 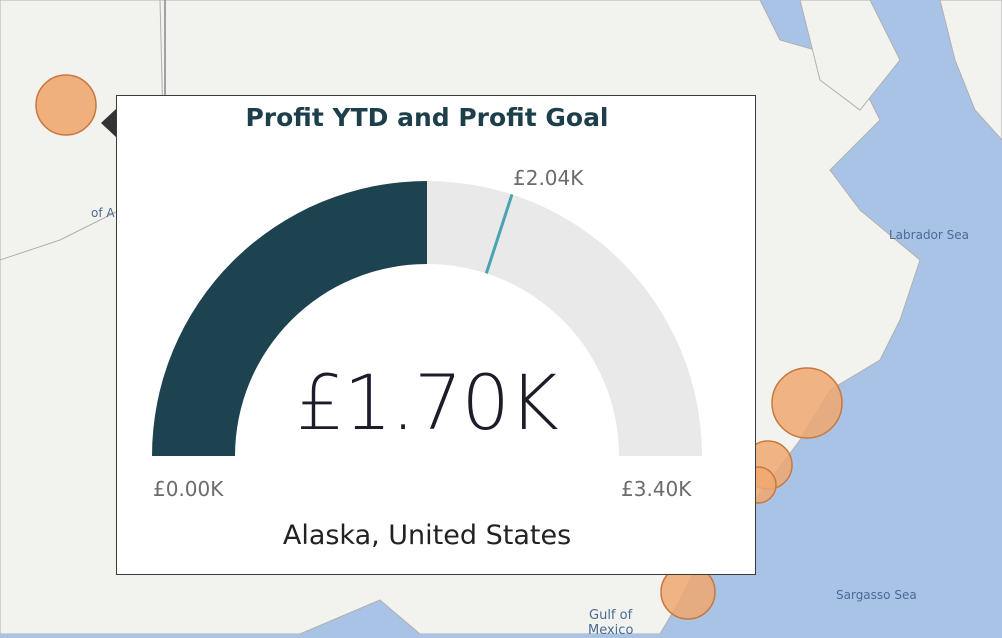 I want to click on map-label-gulf-of: Gulf of, so click(x=611, y=615).